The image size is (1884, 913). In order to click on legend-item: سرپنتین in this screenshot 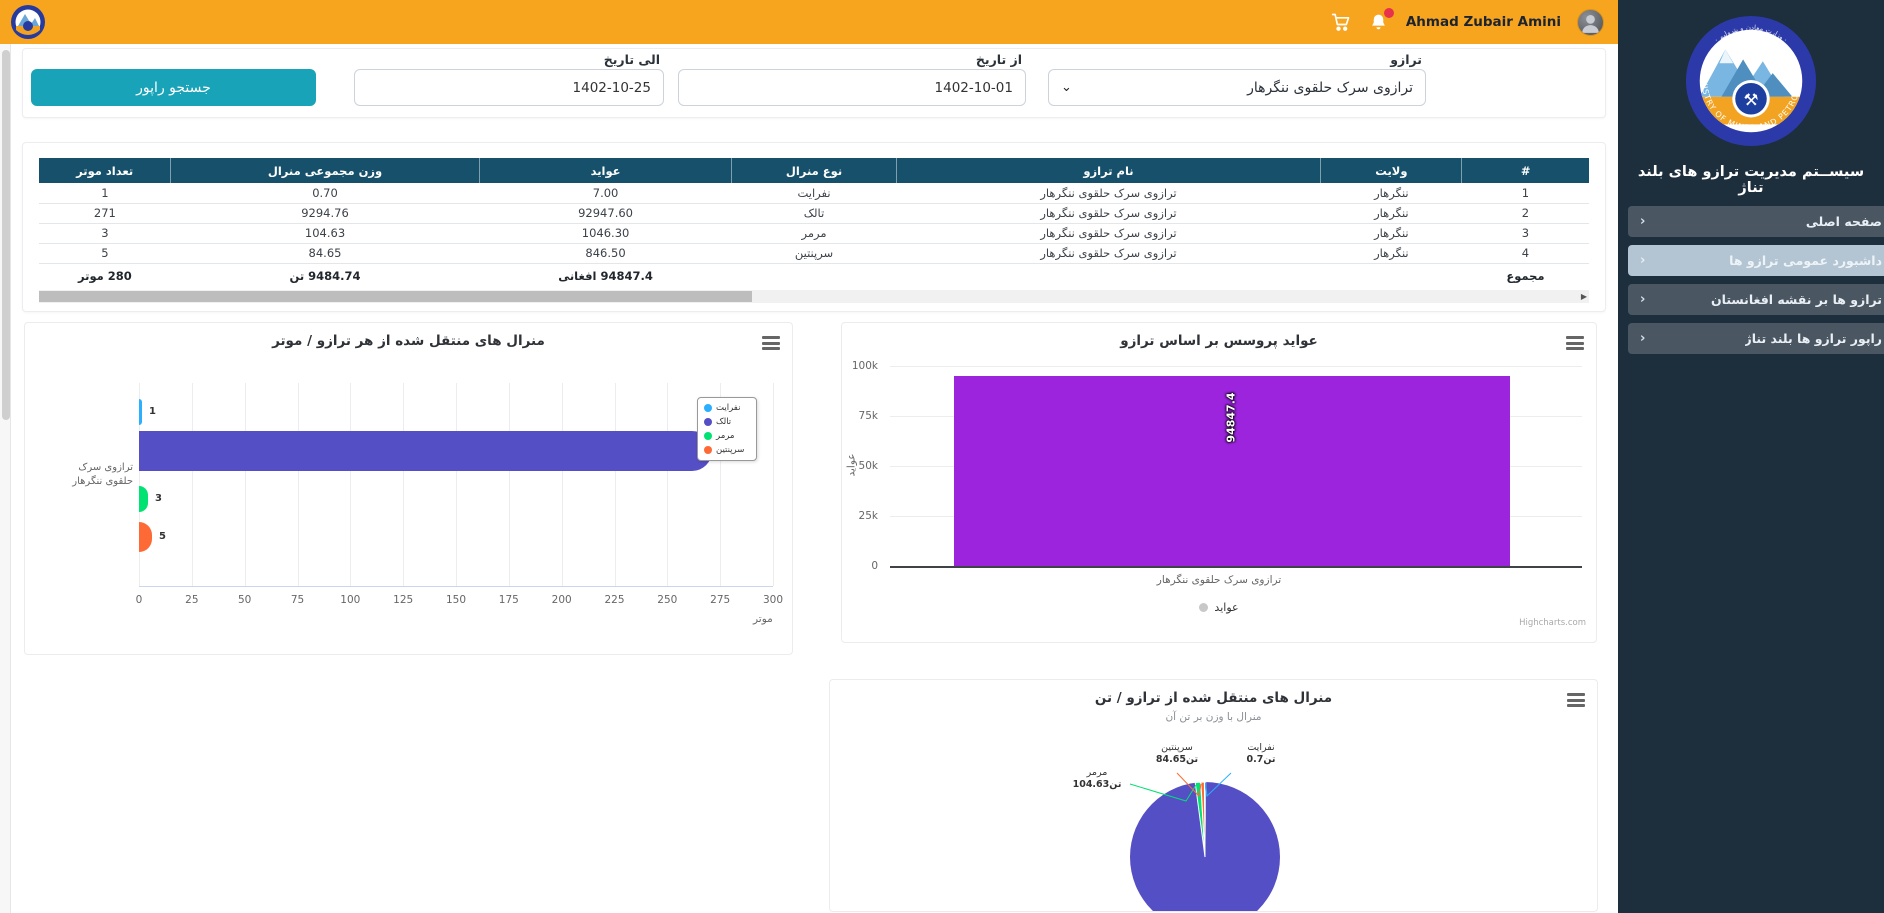, I will do `click(727, 450)`.